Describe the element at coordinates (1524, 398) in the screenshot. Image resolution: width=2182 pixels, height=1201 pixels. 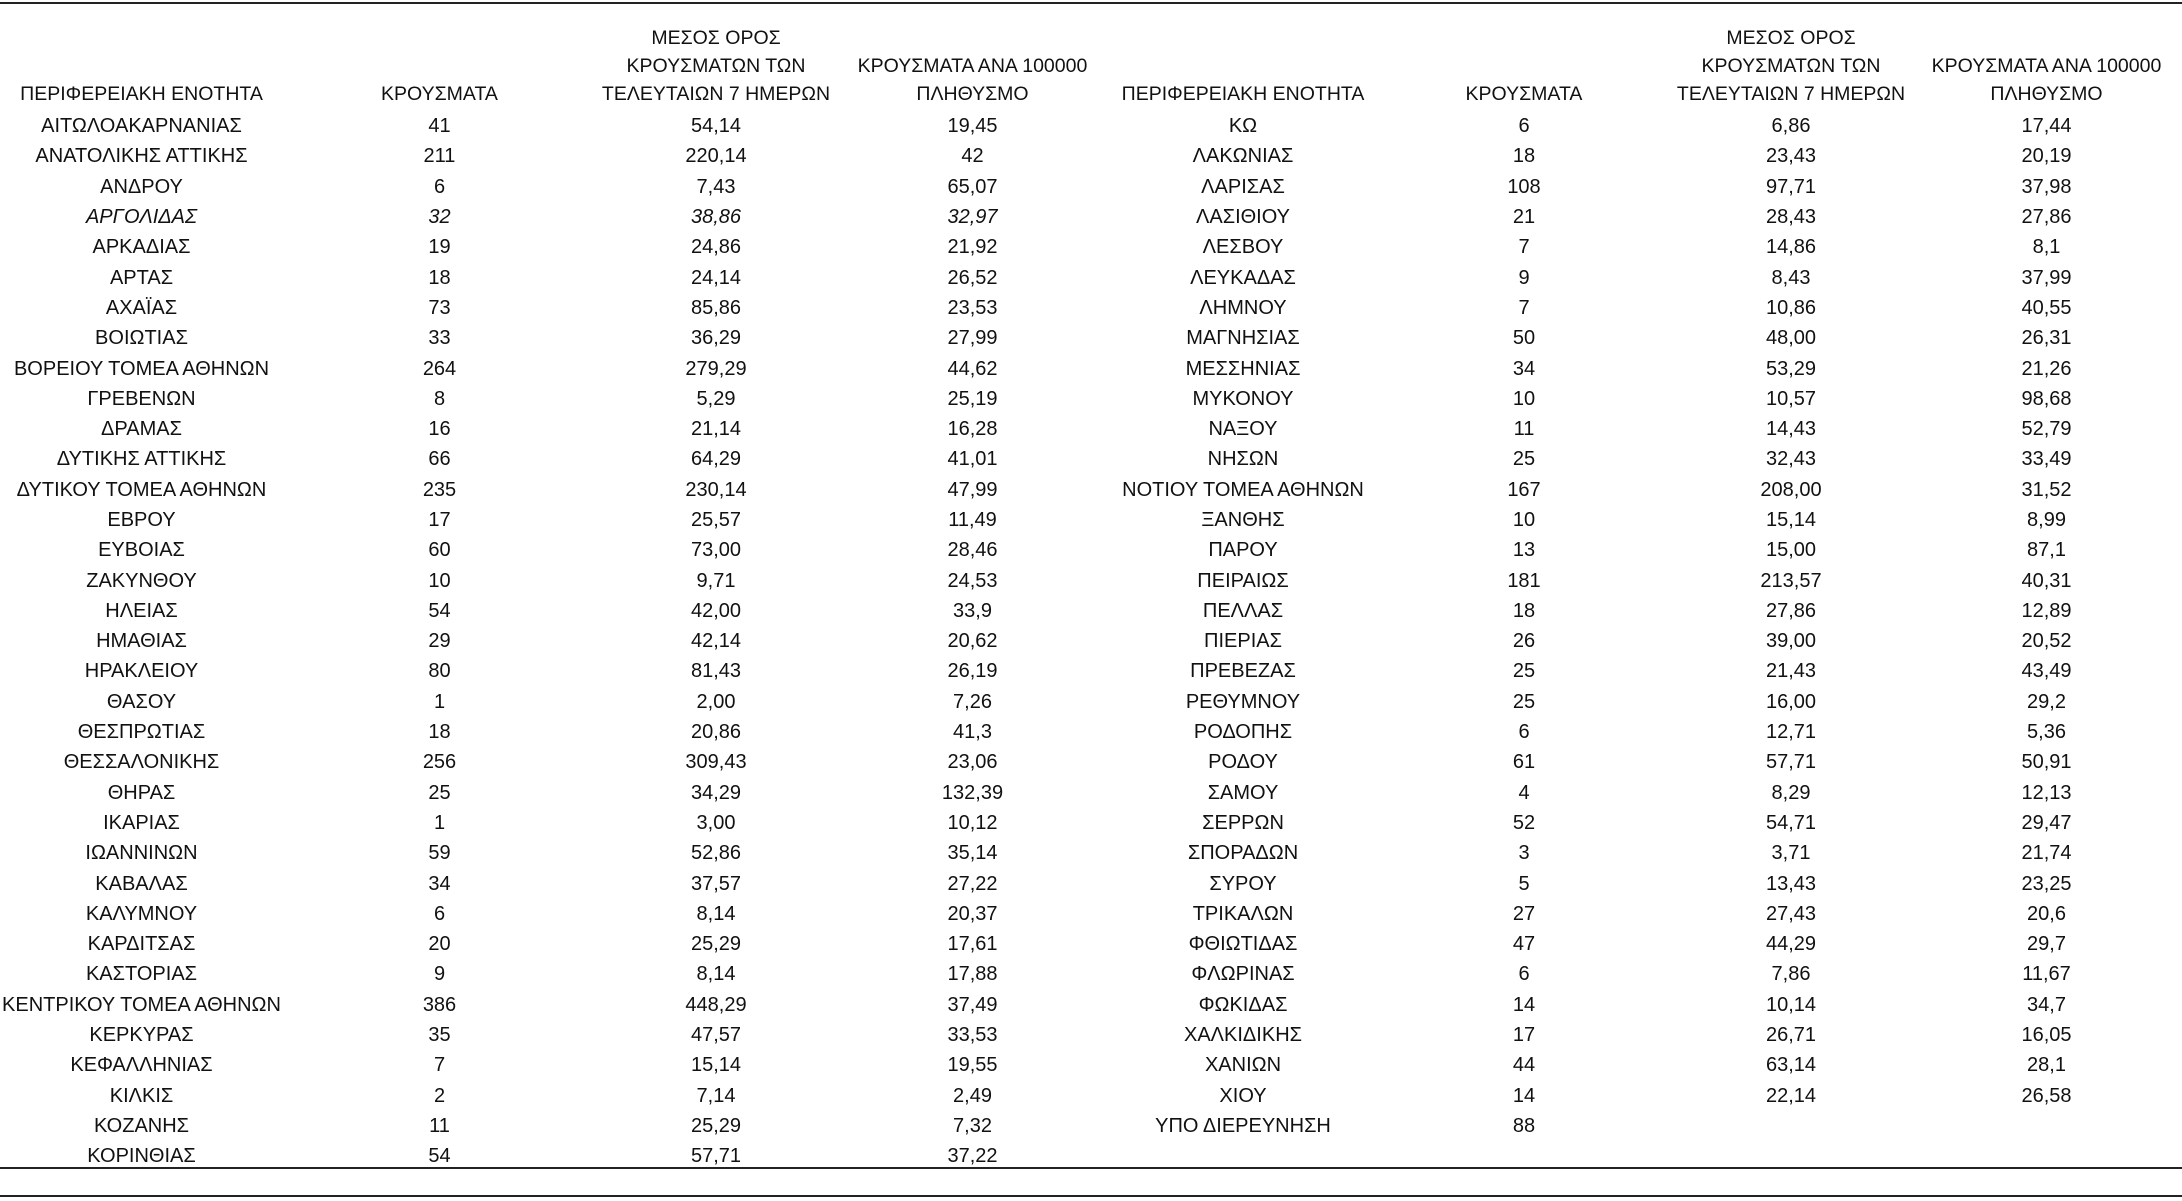
I see `cell-cases: 10` at that location.